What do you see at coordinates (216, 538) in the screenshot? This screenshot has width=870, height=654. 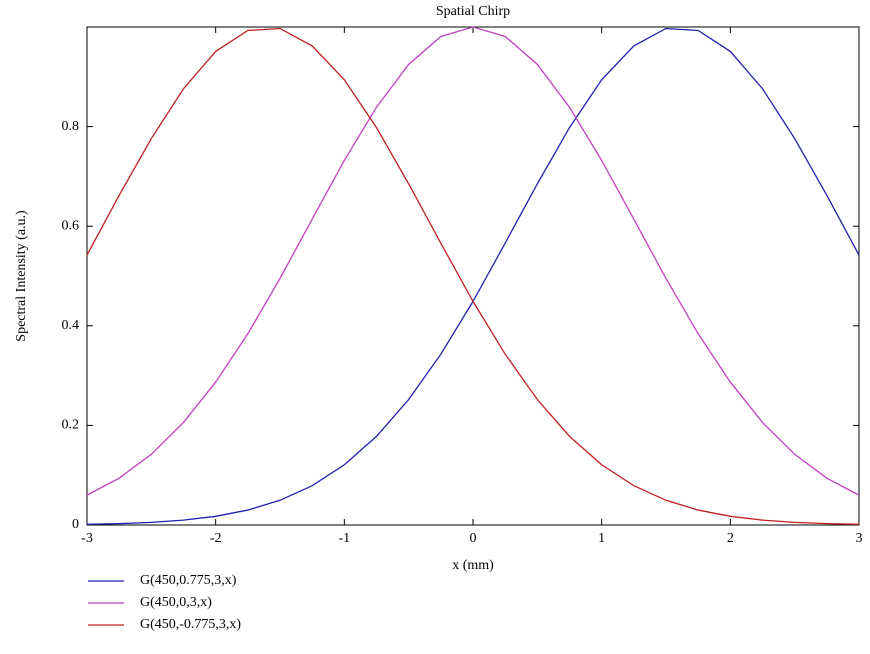 I see `x-tick-label: -2` at bounding box center [216, 538].